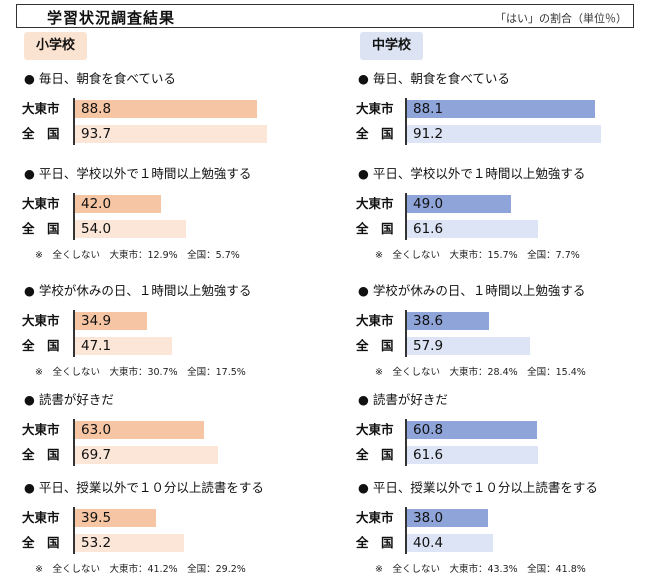 Image resolution: width=650 pixels, height=582 pixels. What do you see at coordinates (56, 46) in the screenshot?
I see `elementary-school-title: 小学校` at bounding box center [56, 46].